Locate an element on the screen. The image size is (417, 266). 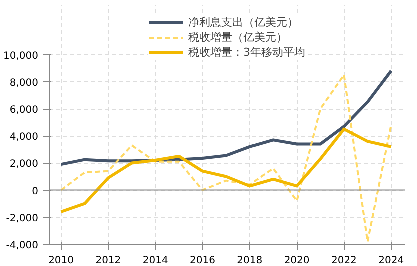
legend-label: 净利息支出（亿美元） is located at coordinates (243, 22).